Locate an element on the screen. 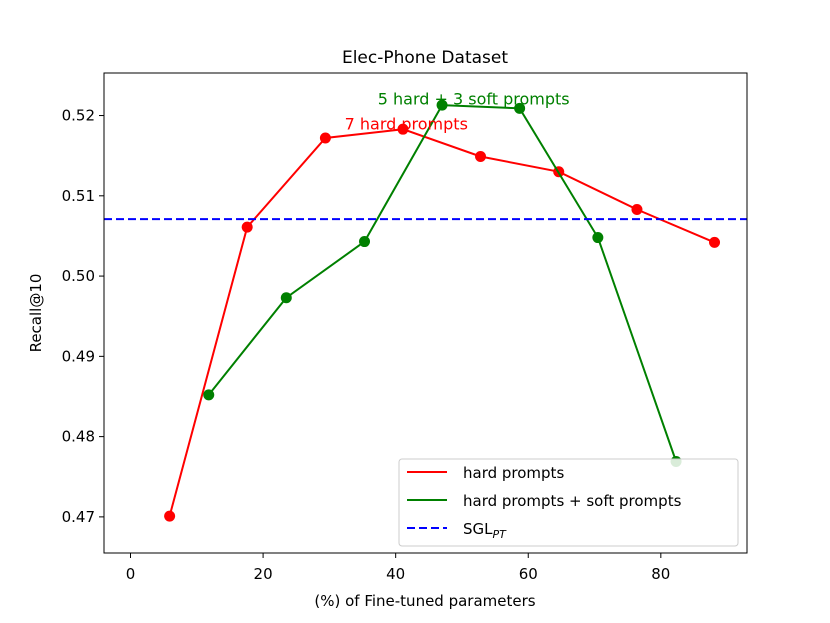  y-tick-label: 0.48 is located at coordinates (78, 437).